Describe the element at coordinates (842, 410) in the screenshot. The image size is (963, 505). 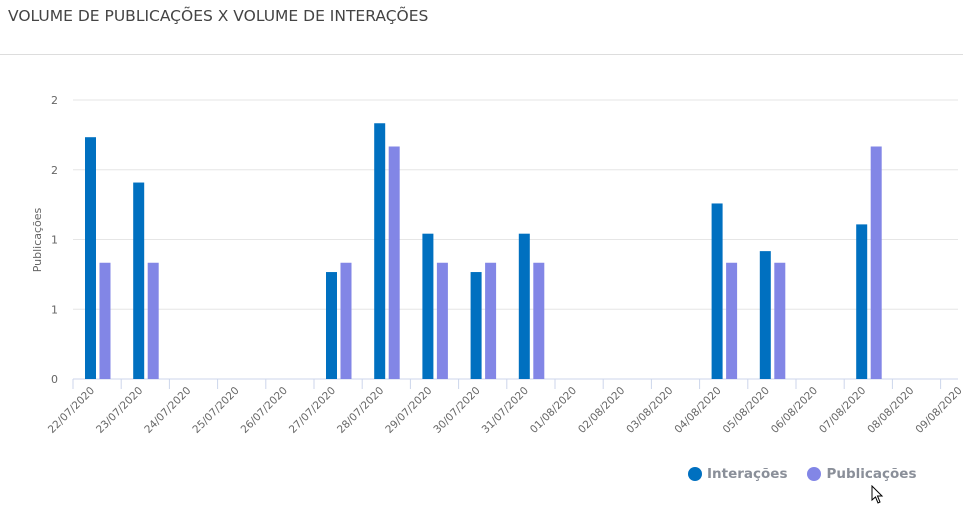
I see `x-tick-label: 07/08/2020` at that location.